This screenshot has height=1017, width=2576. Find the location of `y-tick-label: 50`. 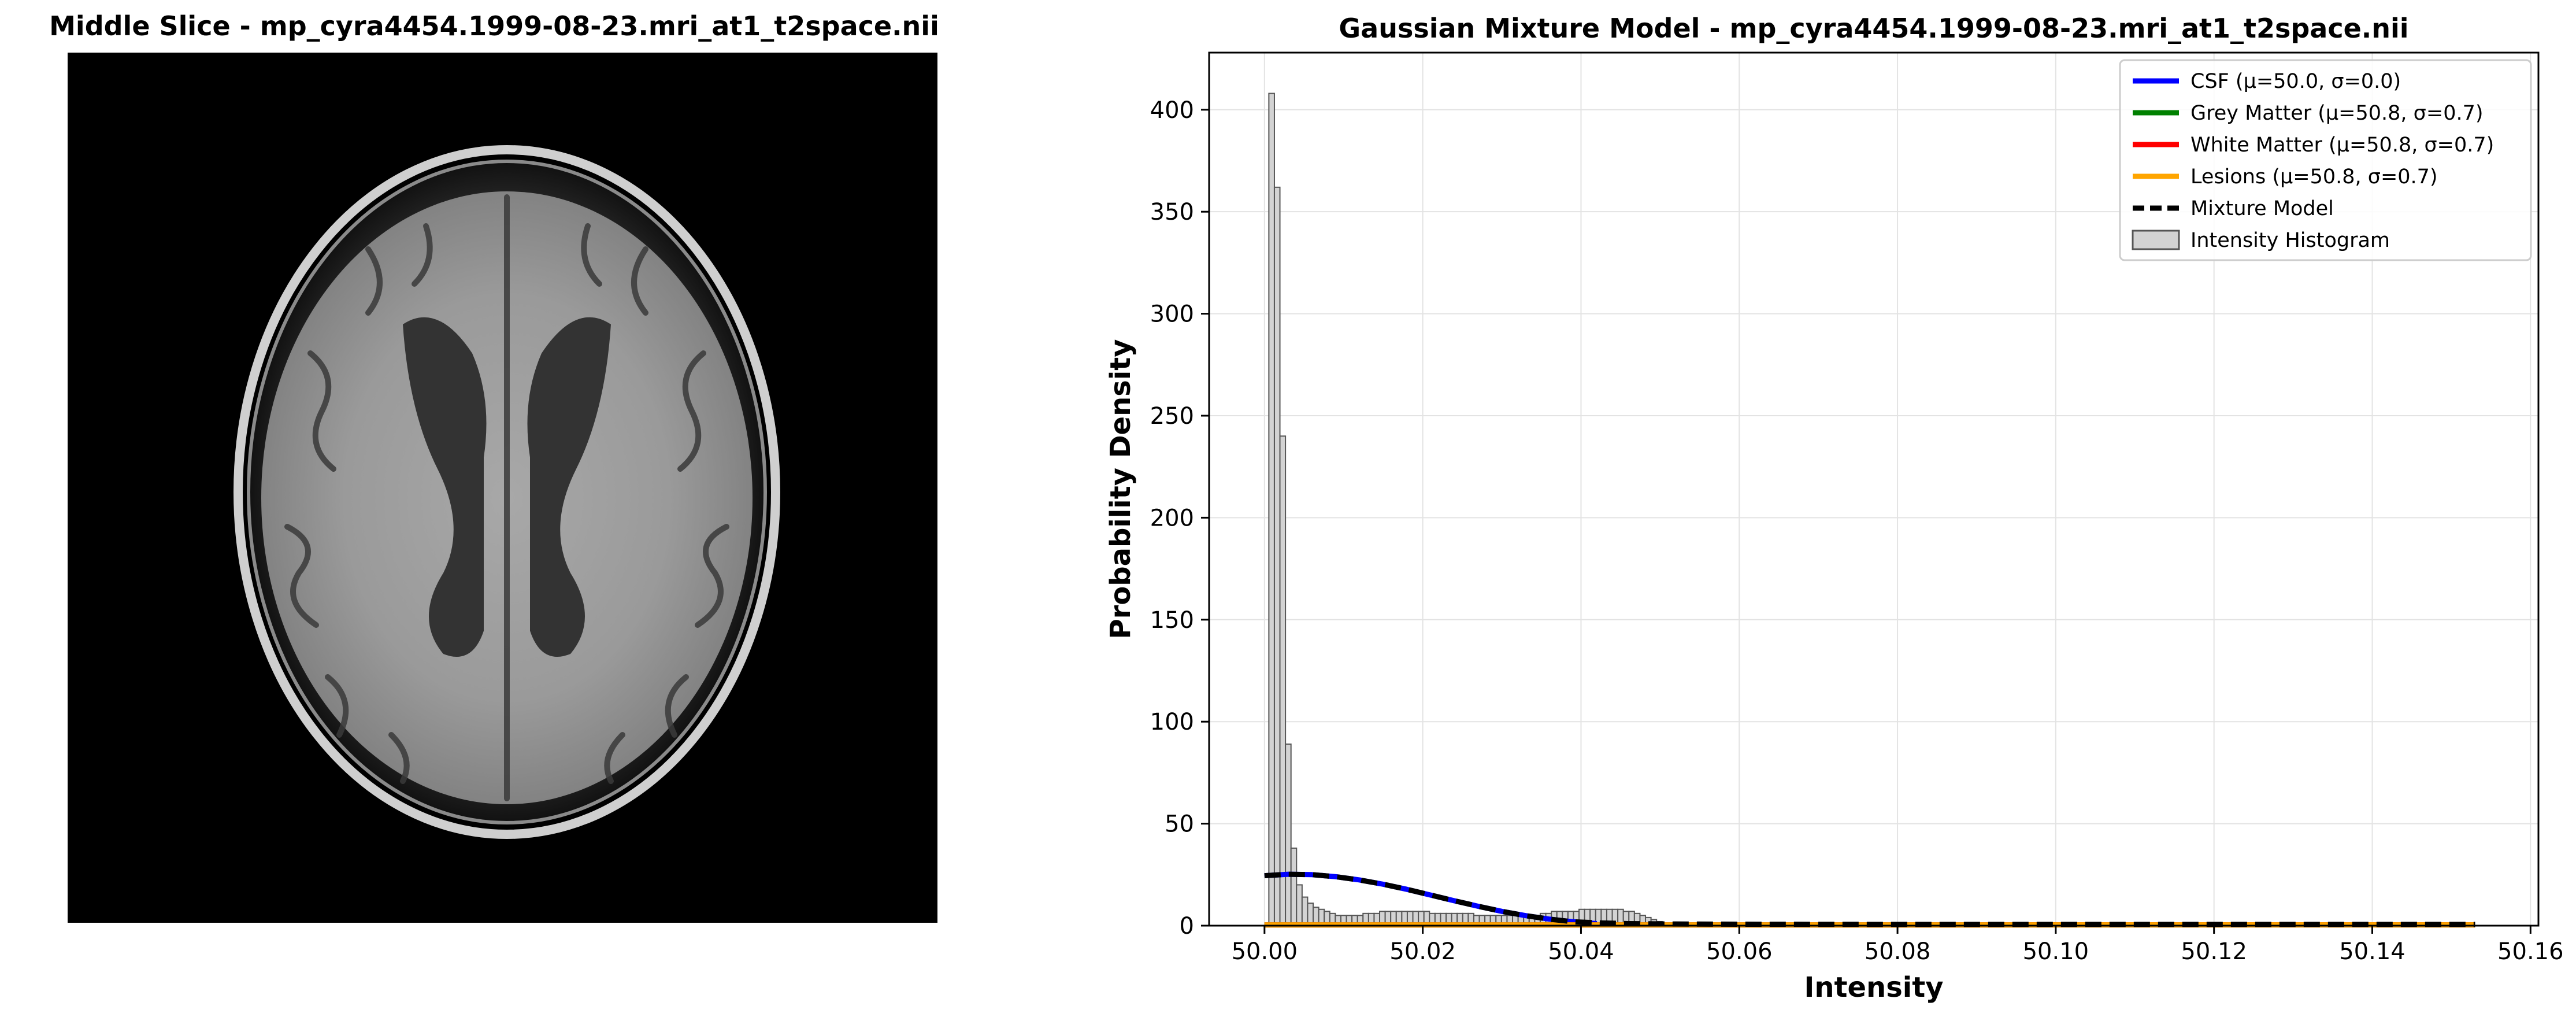

y-tick-label: 50 is located at coordinates (1179, 824).